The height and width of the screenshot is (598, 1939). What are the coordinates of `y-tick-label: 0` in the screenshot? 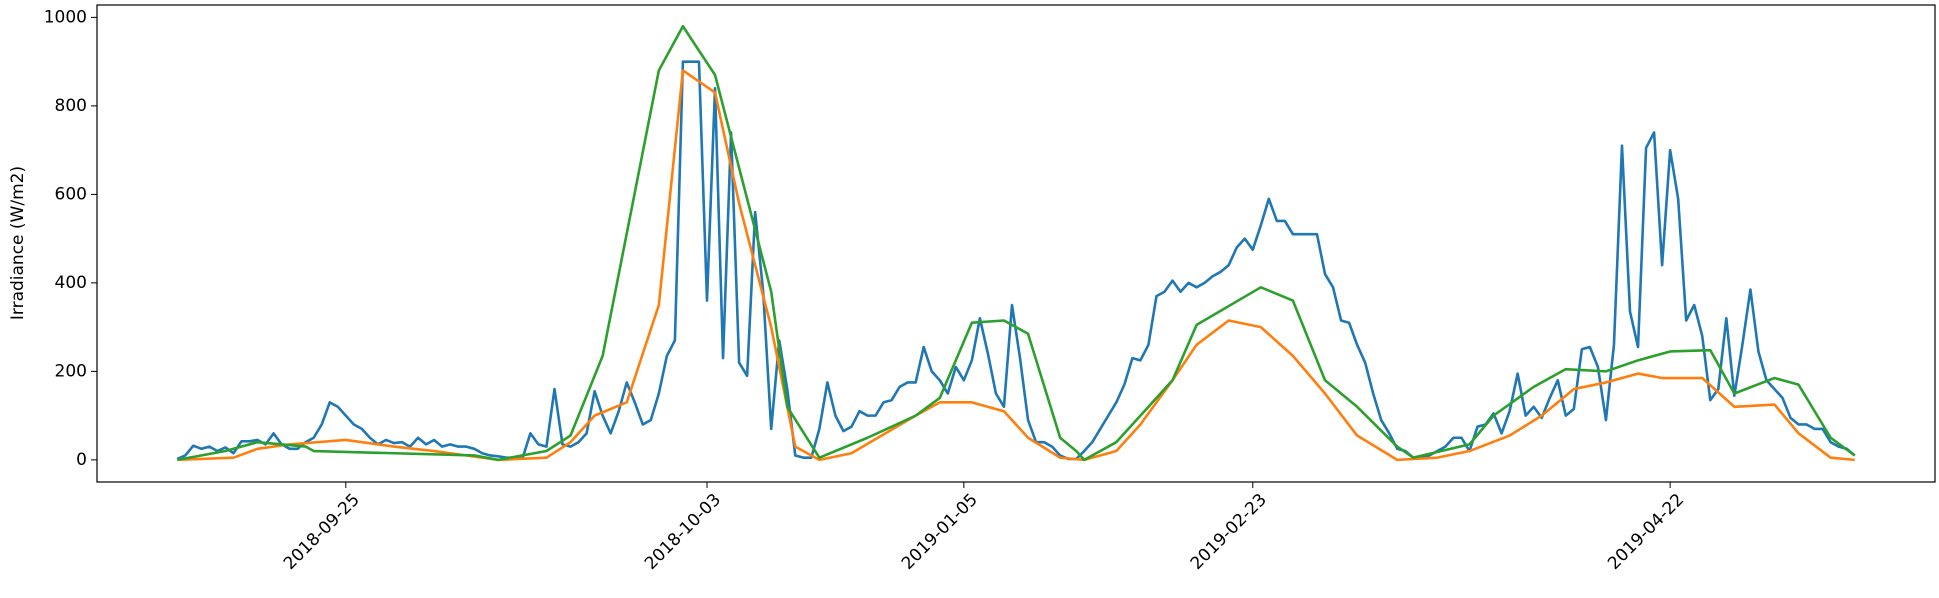 It's located at (81, 460).